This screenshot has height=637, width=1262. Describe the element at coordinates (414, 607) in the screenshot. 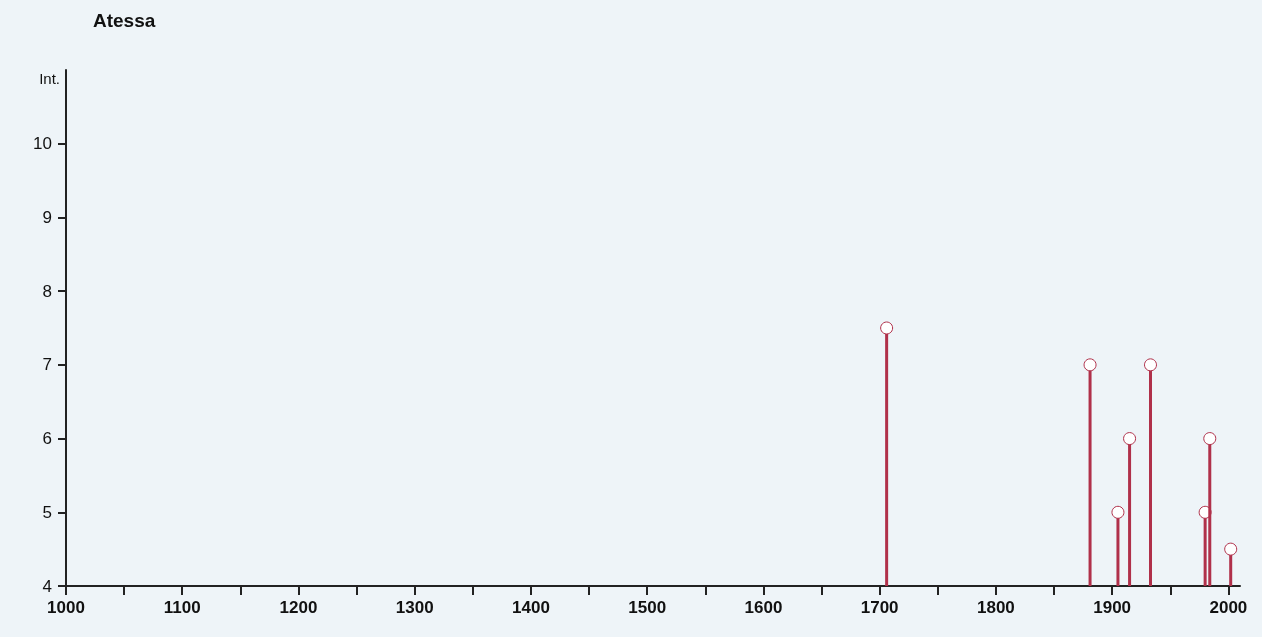

I see `x-tick-label: 1300` at that location.